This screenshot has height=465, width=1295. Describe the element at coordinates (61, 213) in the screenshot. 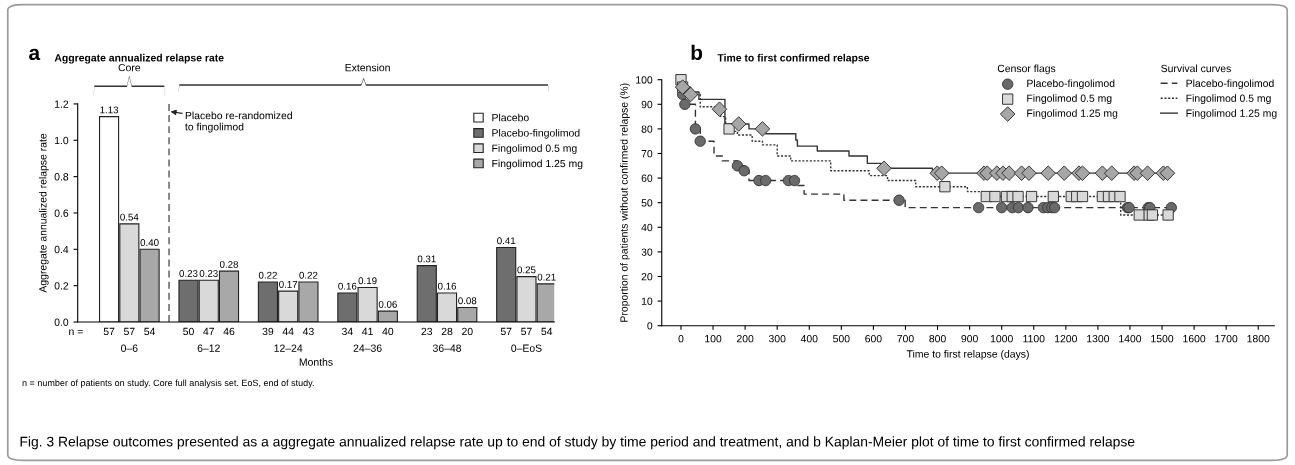

I see `y-tick-label: 0.6` at that location.